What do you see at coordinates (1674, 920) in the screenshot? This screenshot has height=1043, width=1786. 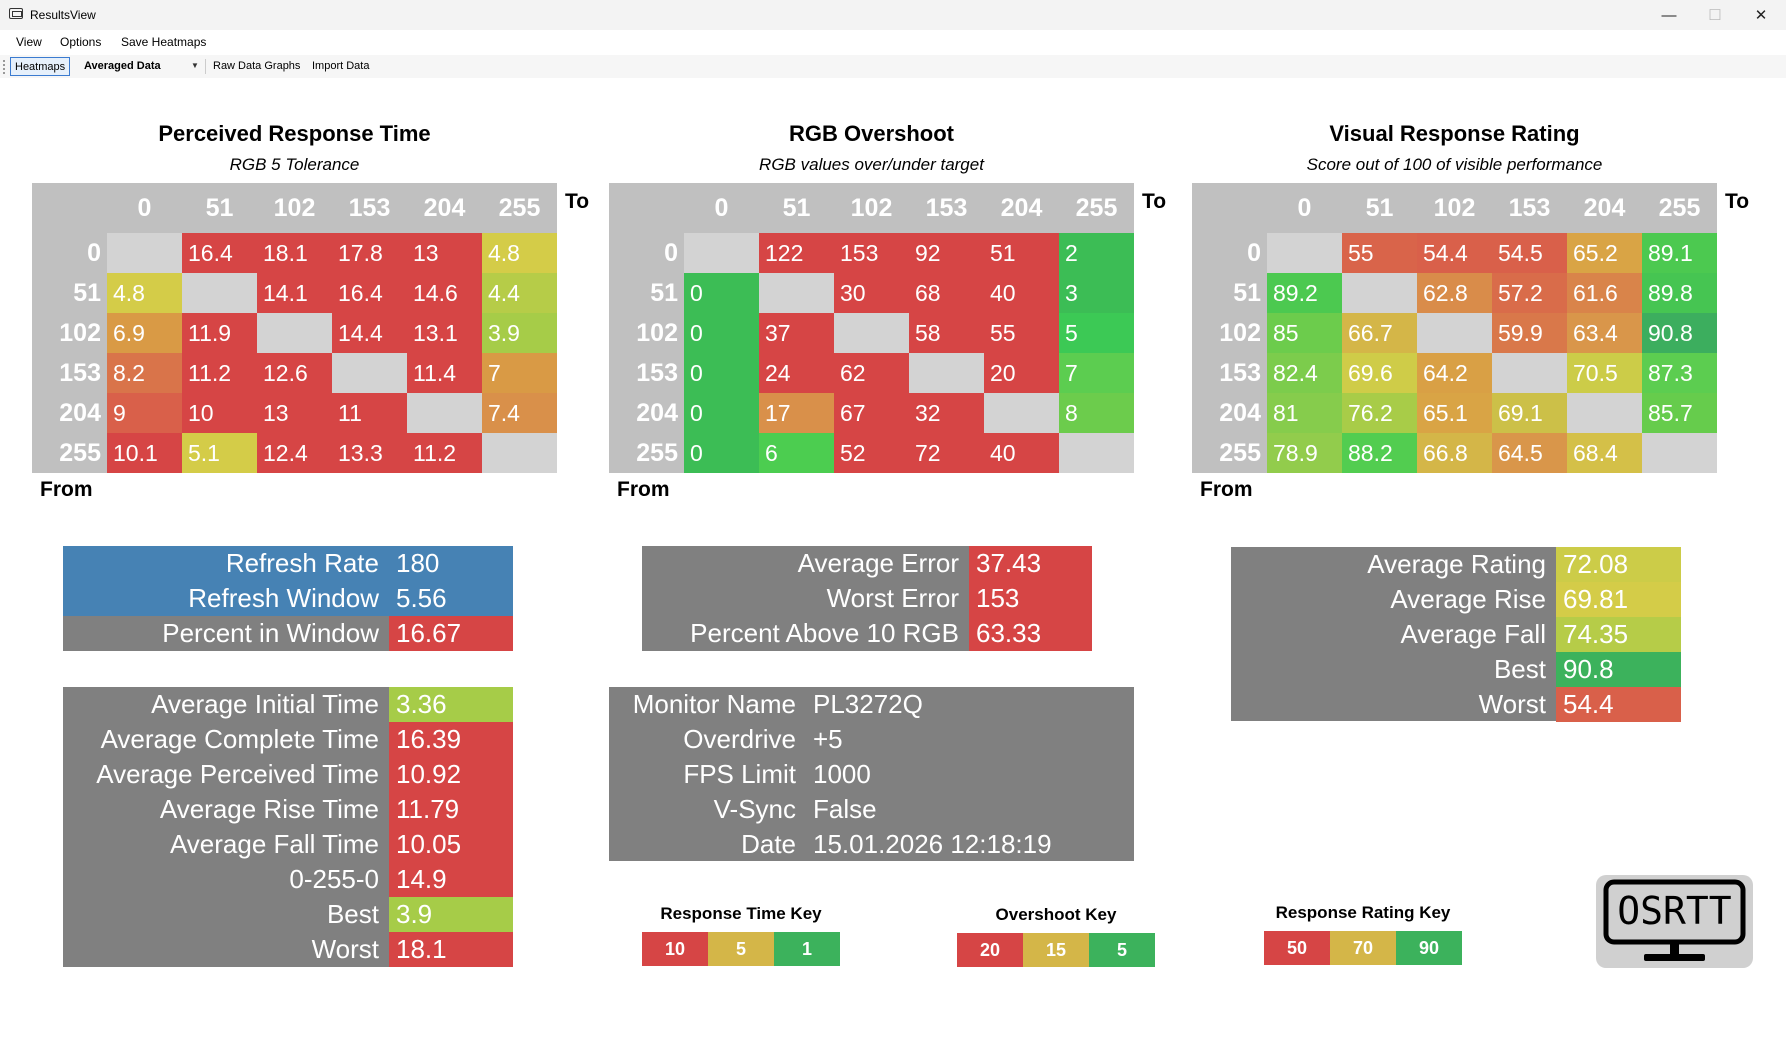 I see `monitor-icon` at bounding box center [1674, 920].